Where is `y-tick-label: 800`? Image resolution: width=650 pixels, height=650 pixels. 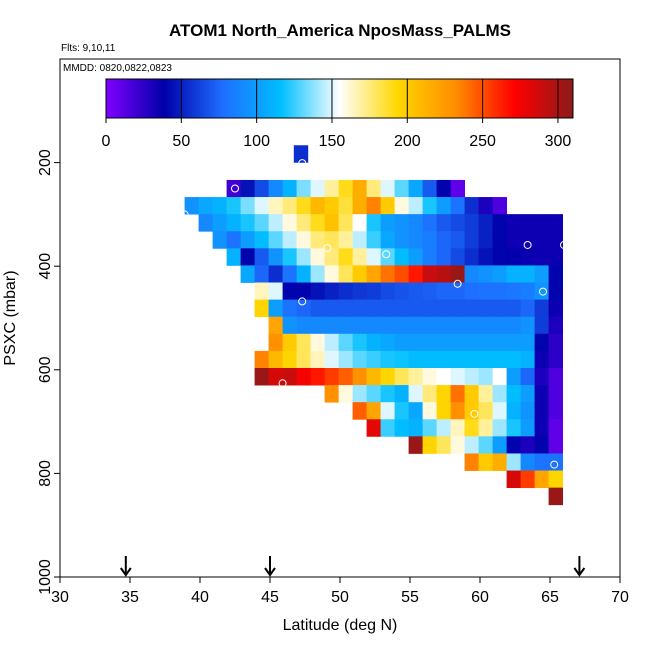
y-tick-label: 800 is located at coordinates (45, 473).